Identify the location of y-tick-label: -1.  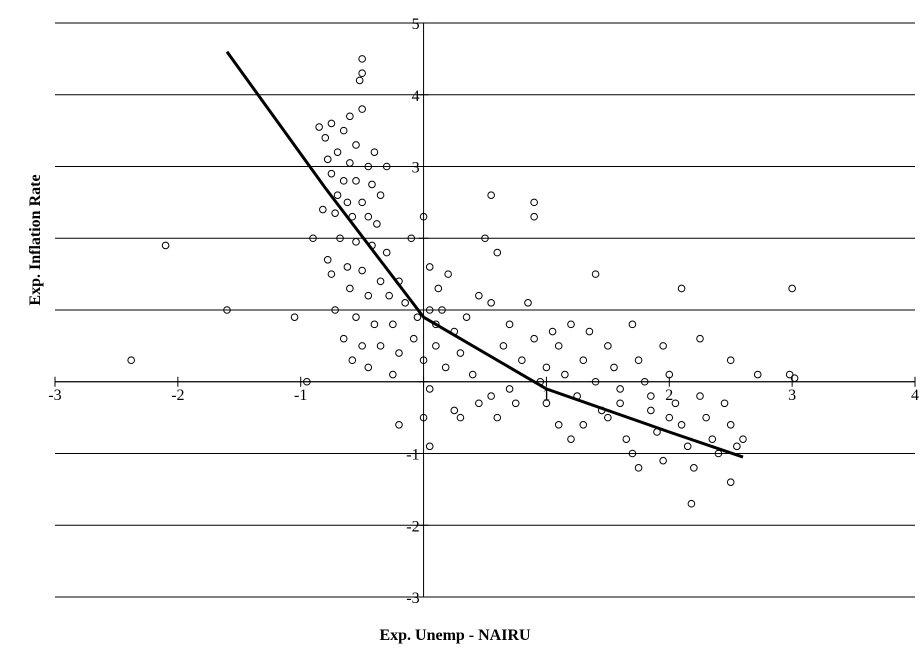
(412, 455).